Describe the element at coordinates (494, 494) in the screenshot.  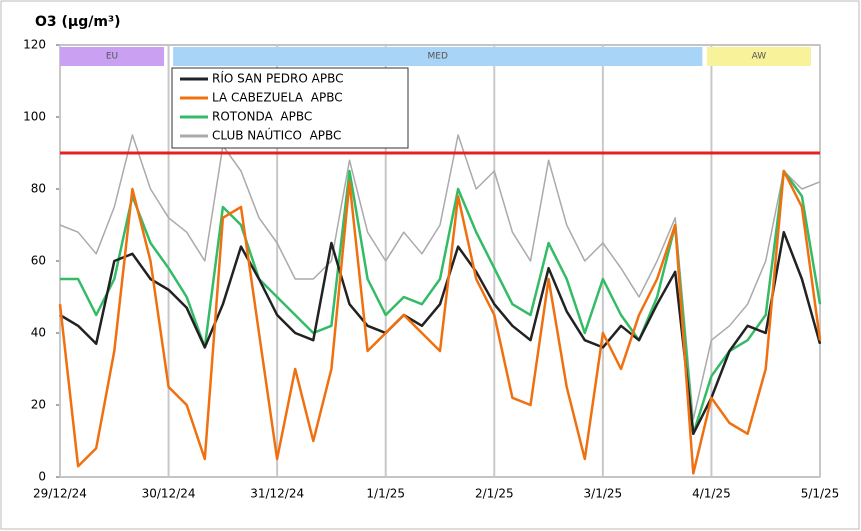
I see `x-tick-label: 2/1/25` at that location.